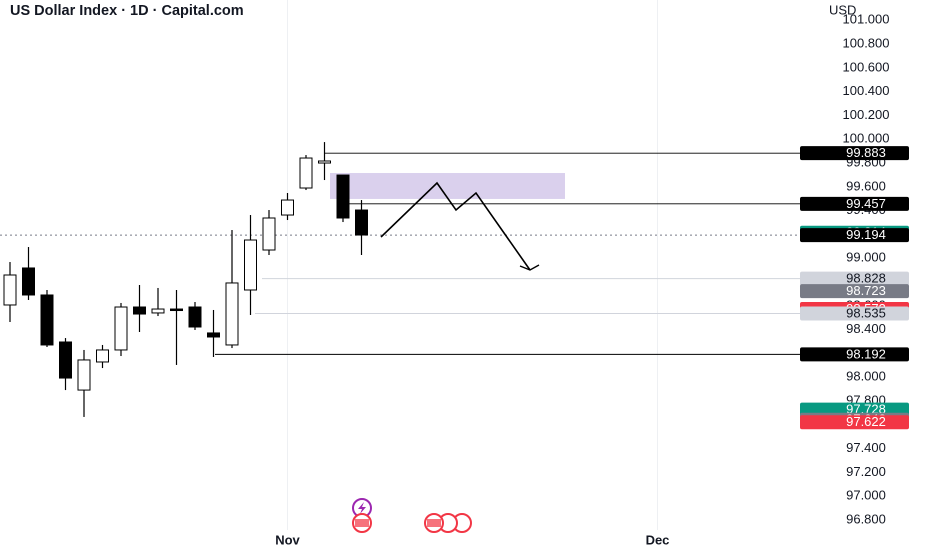  What do you see at coordinates (866, 66) in the screenshot?
I see `y-tick-label: 100.600` at bounding box center [866, 66].